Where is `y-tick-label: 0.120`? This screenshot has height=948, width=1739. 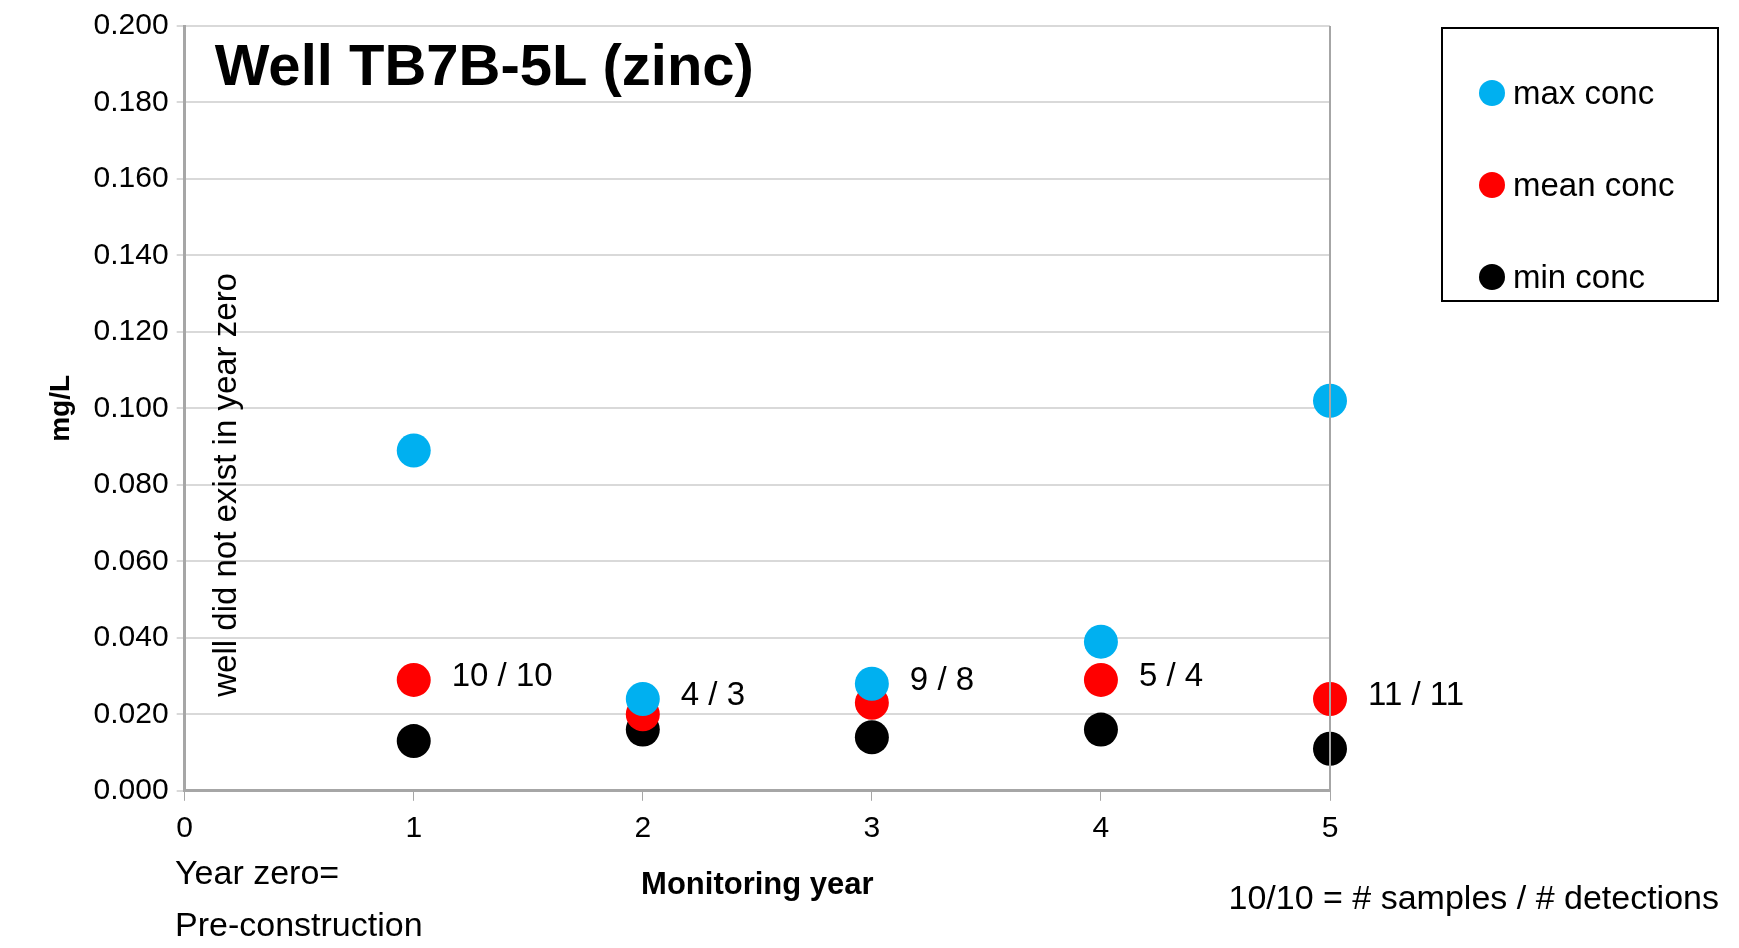
y-tick-label: 0.120 is located at coordinates (131, 330).